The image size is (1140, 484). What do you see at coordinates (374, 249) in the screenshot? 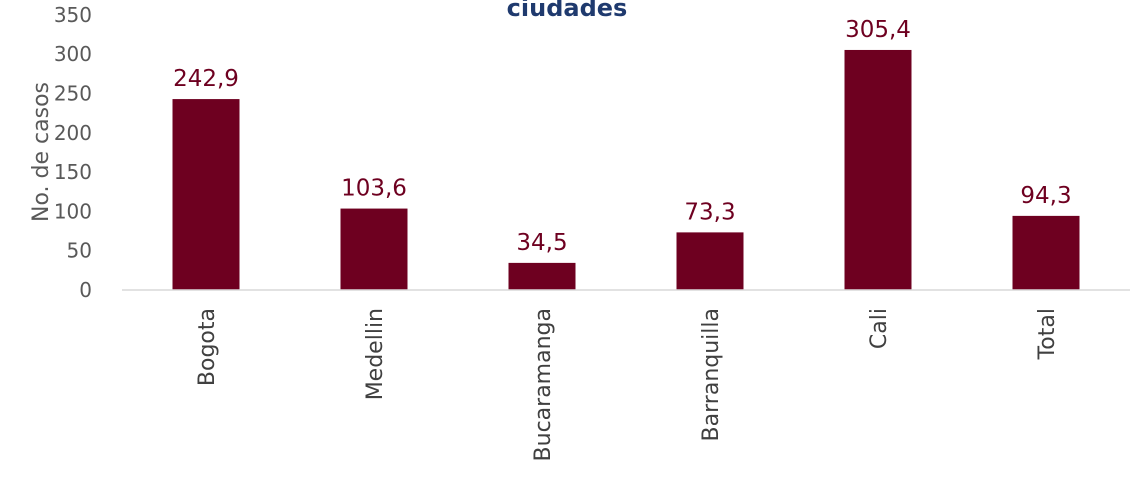
I see `bar-medellin` at bounding box center [374, 249].